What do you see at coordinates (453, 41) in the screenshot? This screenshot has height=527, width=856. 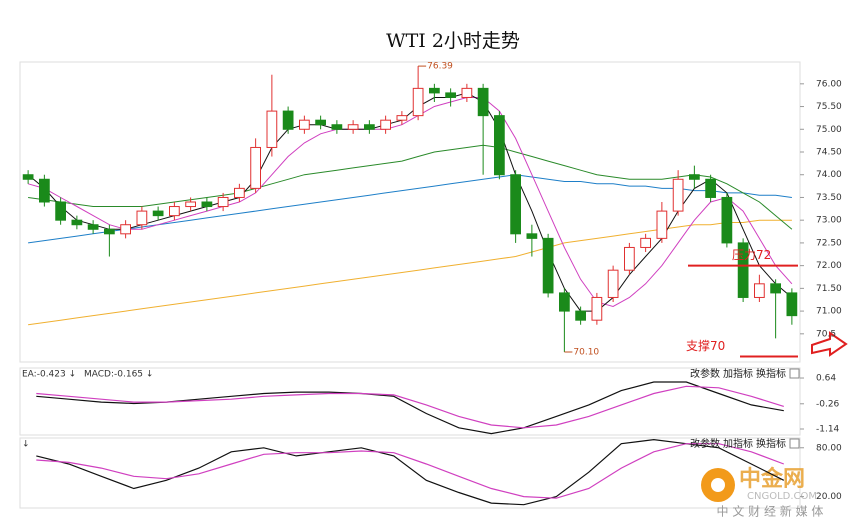 I see `chart-title: WTI 2小时走势` at bounding box center [453, 41].